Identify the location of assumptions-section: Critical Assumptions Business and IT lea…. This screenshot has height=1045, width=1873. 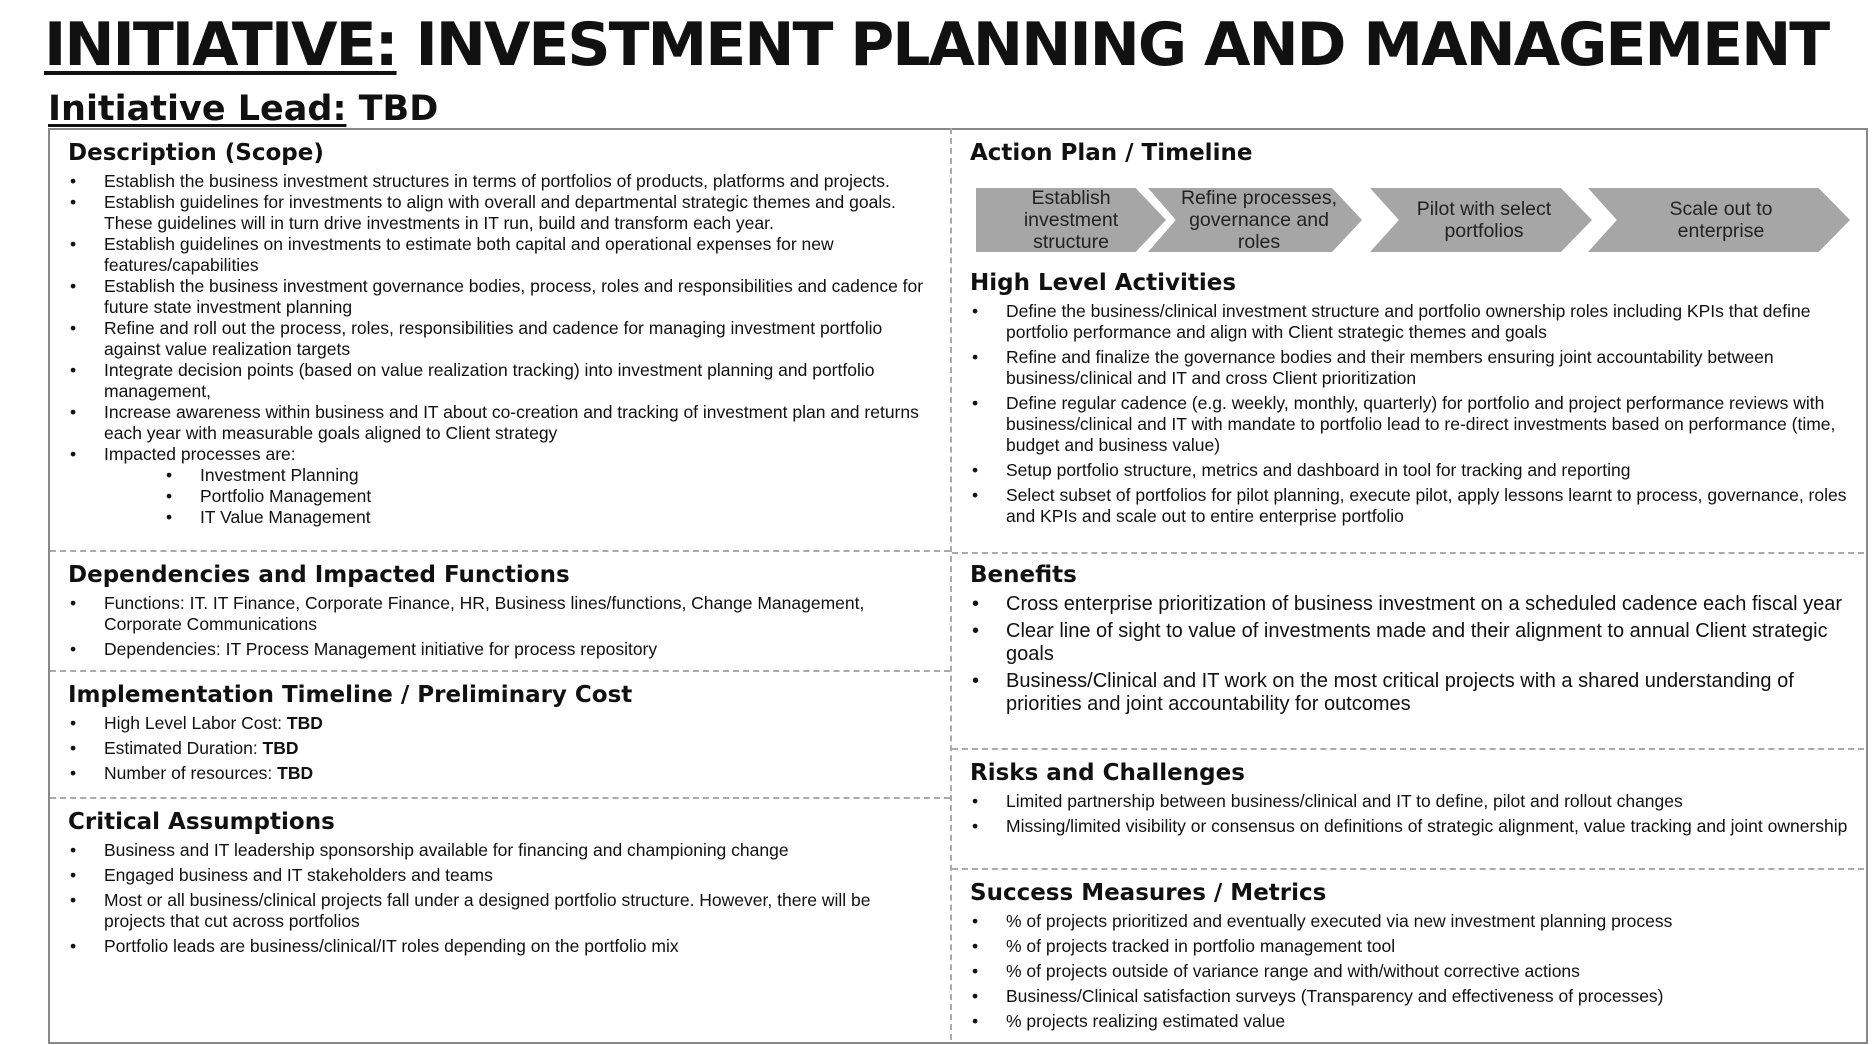
(498, 884).